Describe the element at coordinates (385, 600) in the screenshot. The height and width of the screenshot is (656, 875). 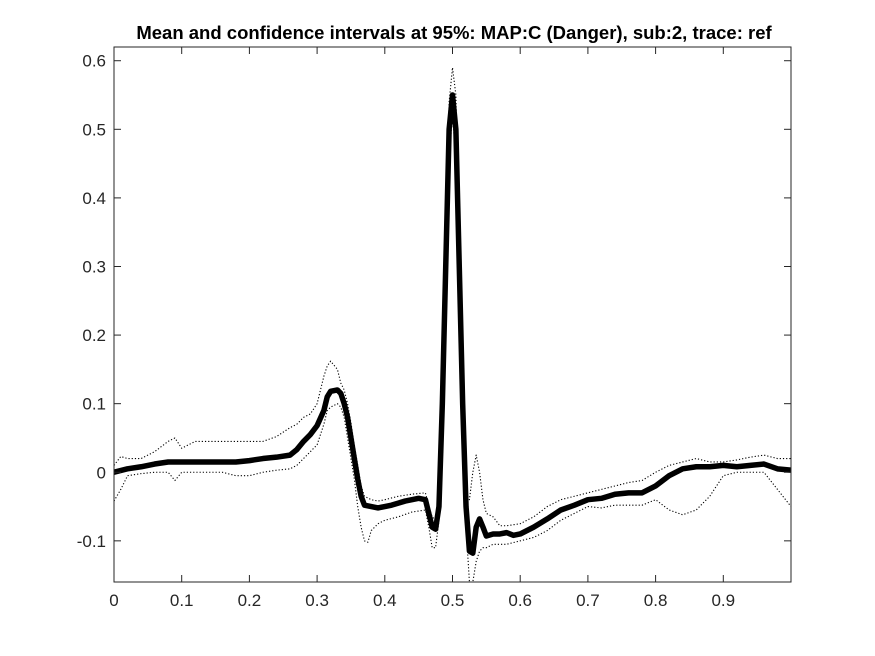
I see `x-tick-label: 0.4` at that location.